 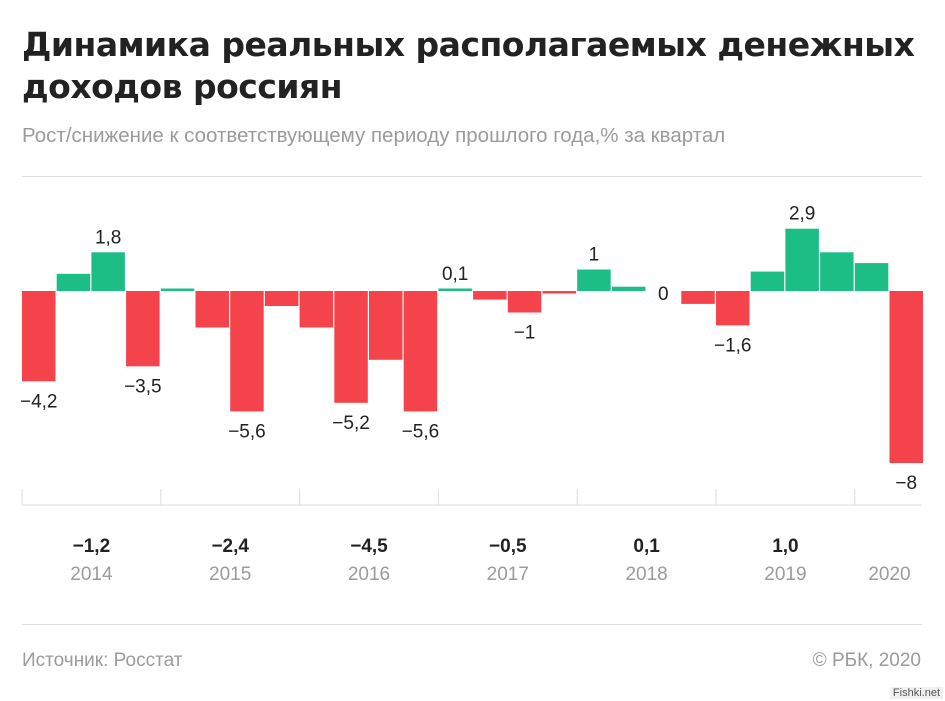 I want to click on bottom-divider, so click(x=472, y=624).